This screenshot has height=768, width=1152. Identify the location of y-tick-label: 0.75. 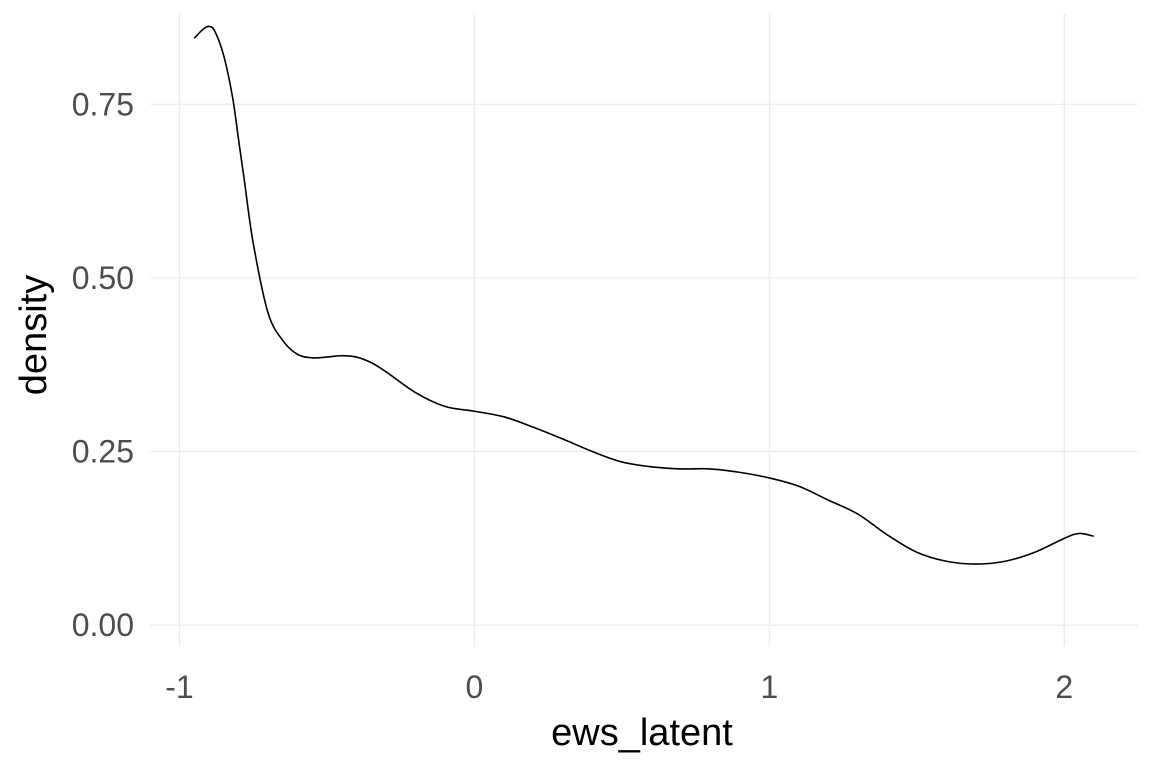
(103, 104).